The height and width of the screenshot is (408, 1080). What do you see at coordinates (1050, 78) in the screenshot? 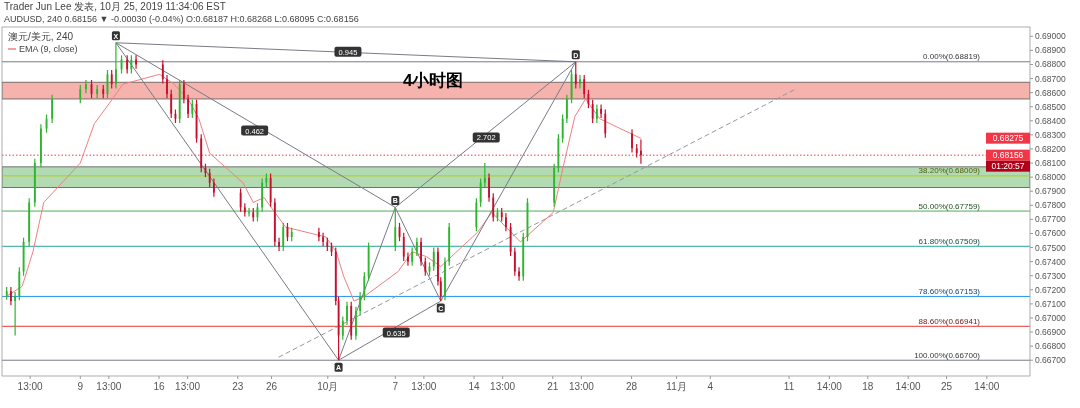
I see `y-tick-label: 0.68700` at bounding box center [1050, 78].